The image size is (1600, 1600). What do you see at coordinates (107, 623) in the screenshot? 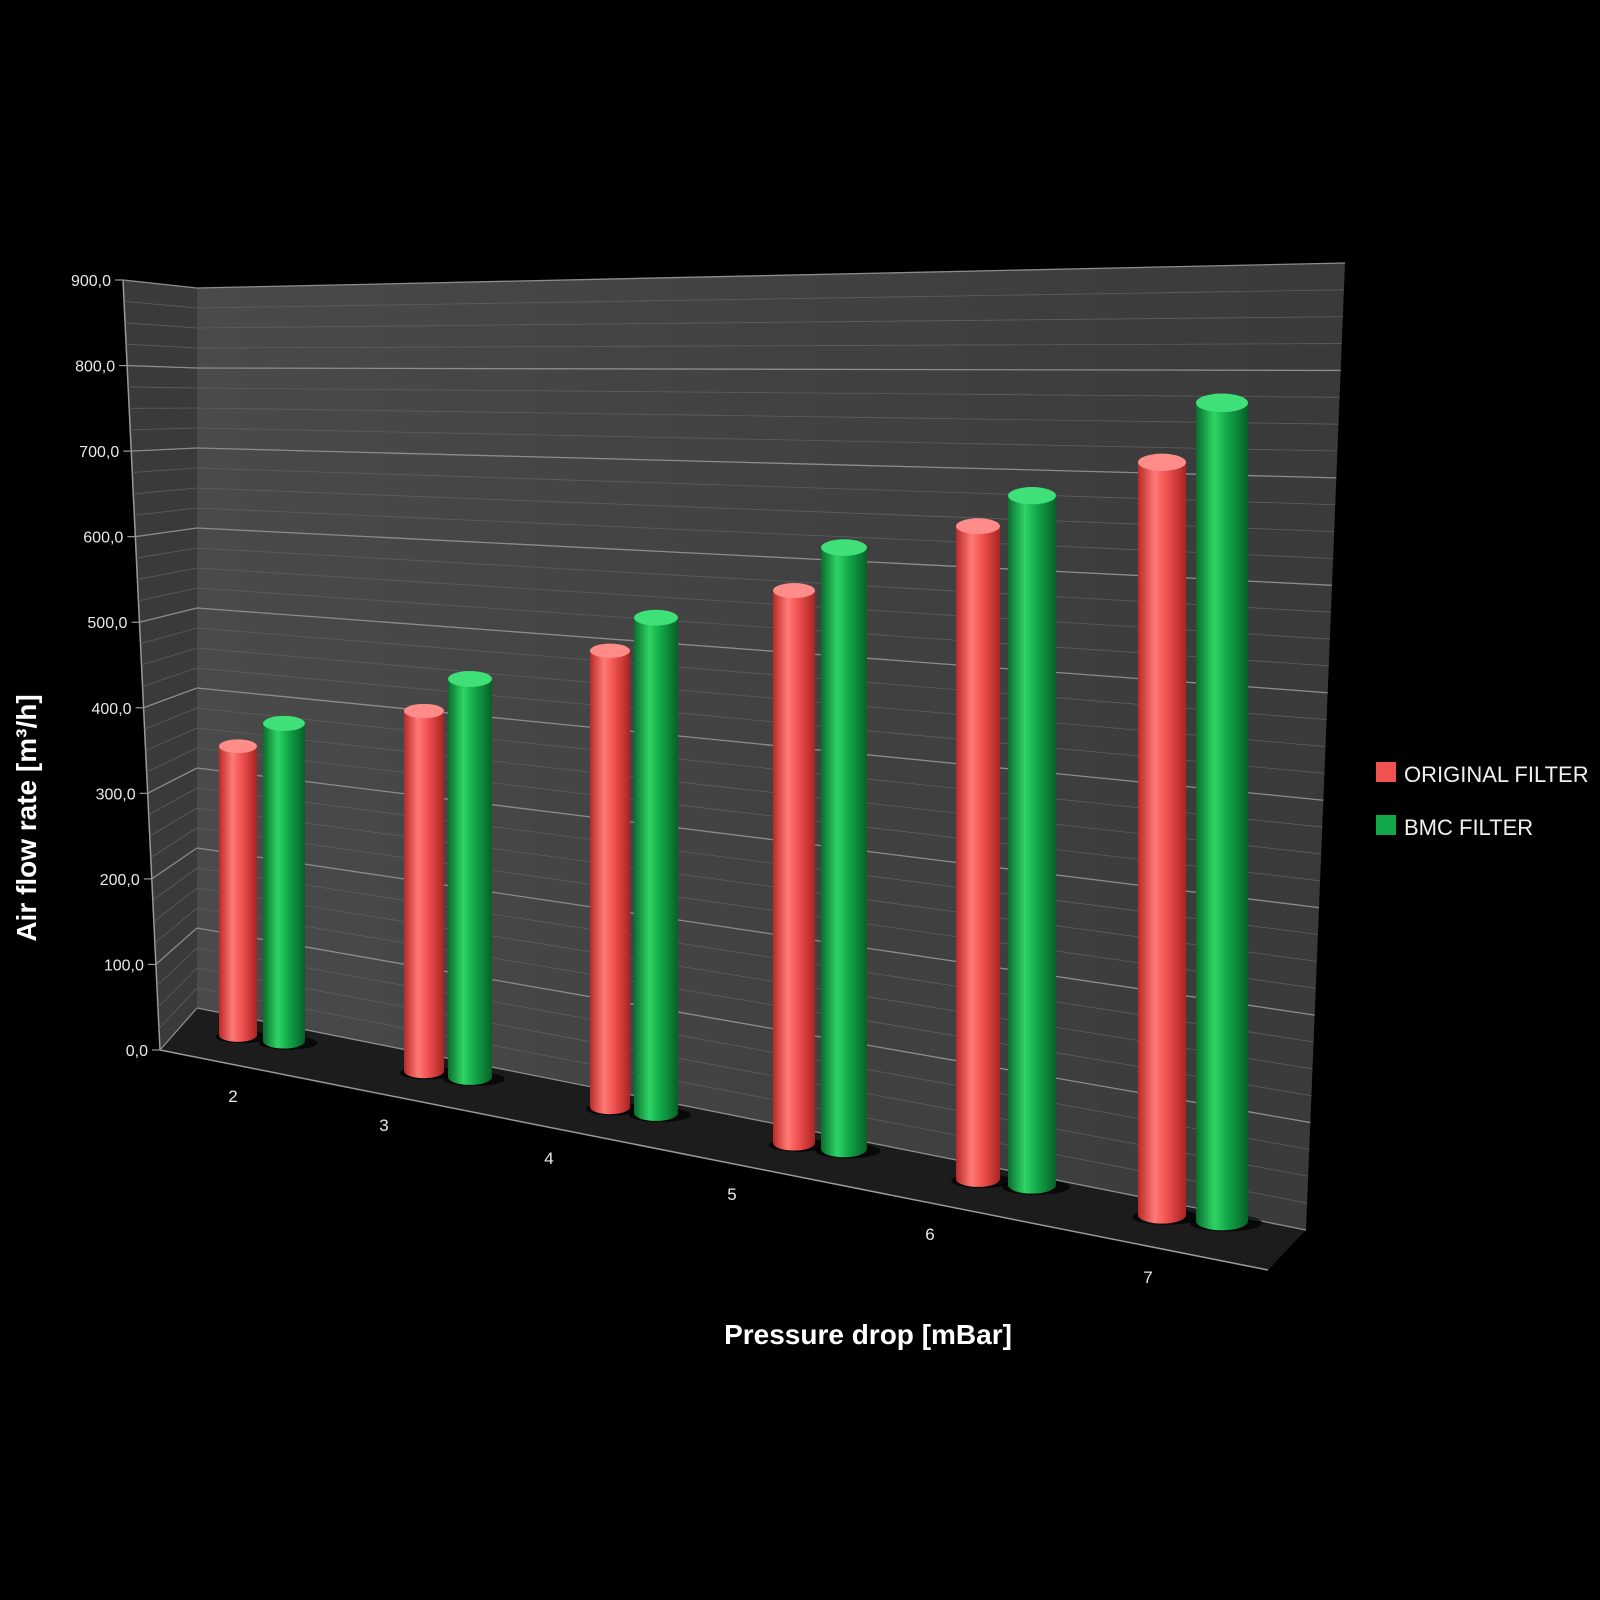
I see `y-tick-label: 500,0` at bounding box center [107, 623].